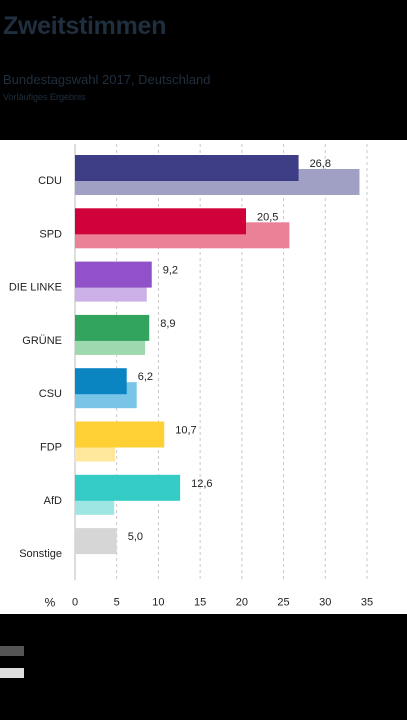 The image size is (407, 720). I want to click on category-label: DIE LINKE, so click(35, 288).